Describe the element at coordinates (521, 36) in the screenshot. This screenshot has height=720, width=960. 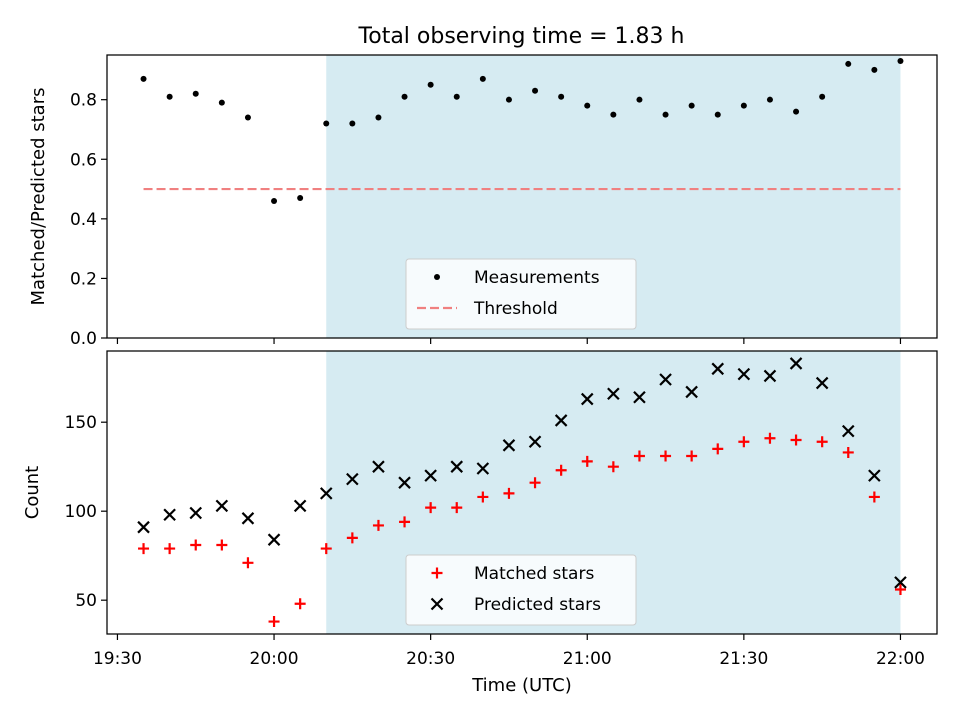
I see `chart-title: Total observing time = 1.83 h` at that location.